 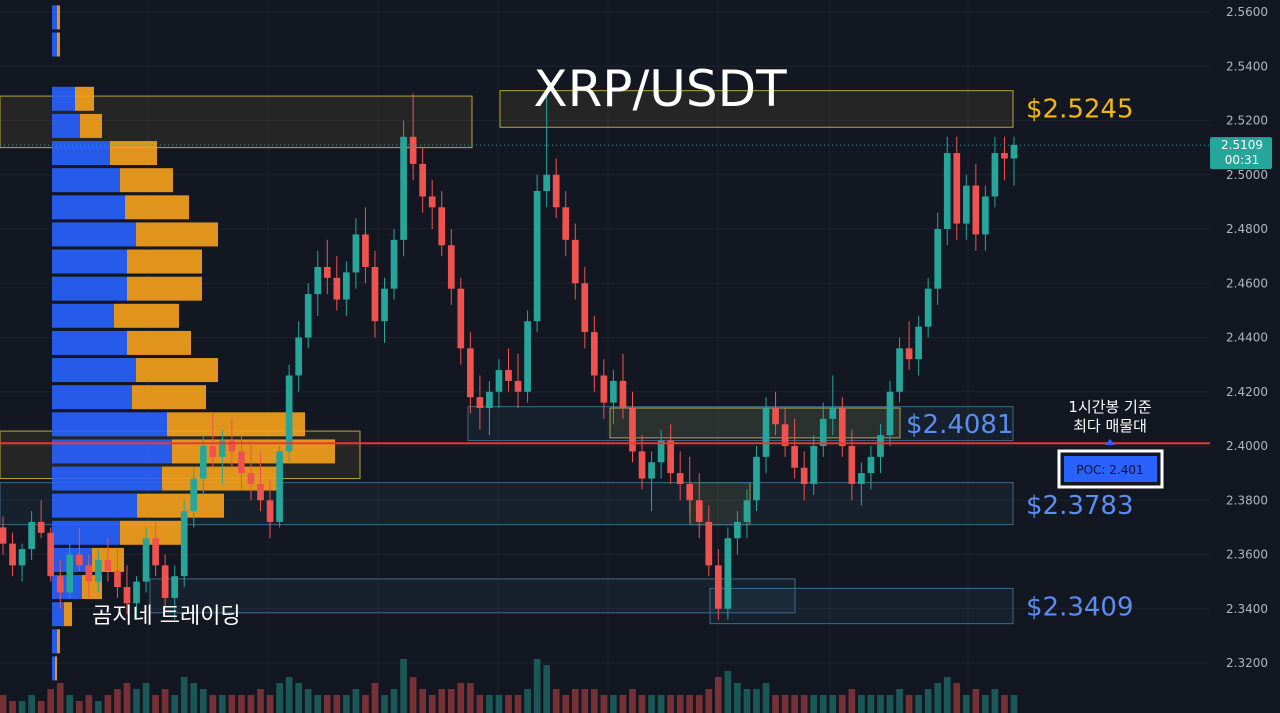 What do you see at coordinates (1247, 500) in the screenshot?
I see `price-tick-label: 2.3800` at bounding box center [1247, 500].